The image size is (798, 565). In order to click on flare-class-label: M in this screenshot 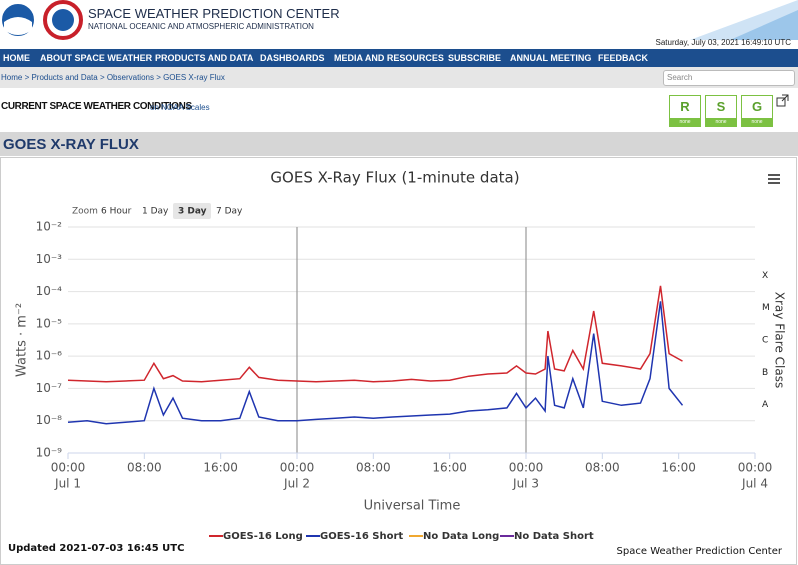, I will do `click(766, 308)`.